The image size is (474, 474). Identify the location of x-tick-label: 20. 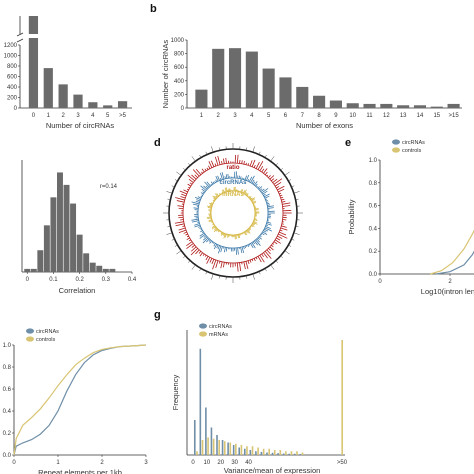
(220, 463).